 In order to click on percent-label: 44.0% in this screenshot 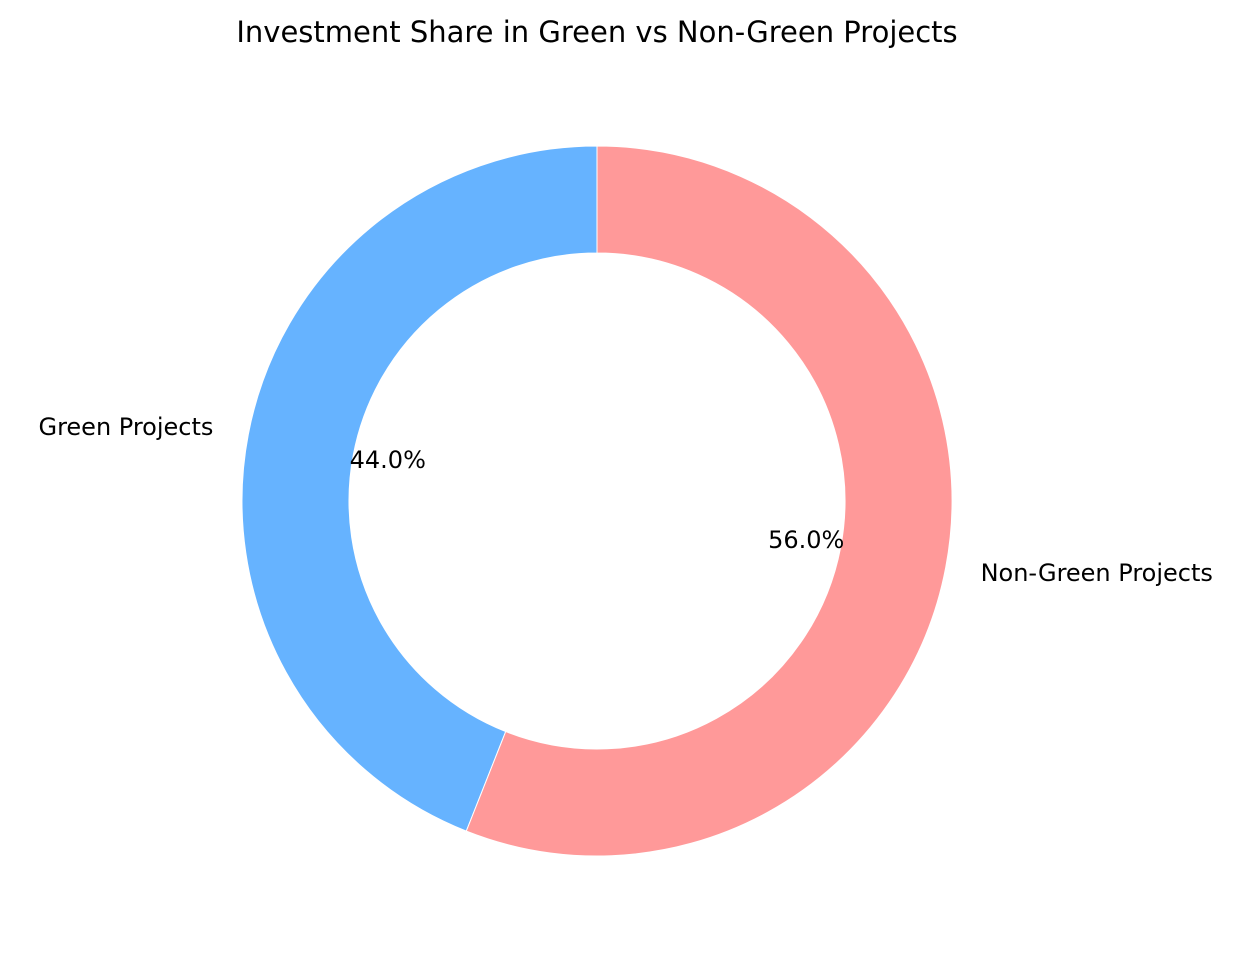, I will do `click(388, 460)`.